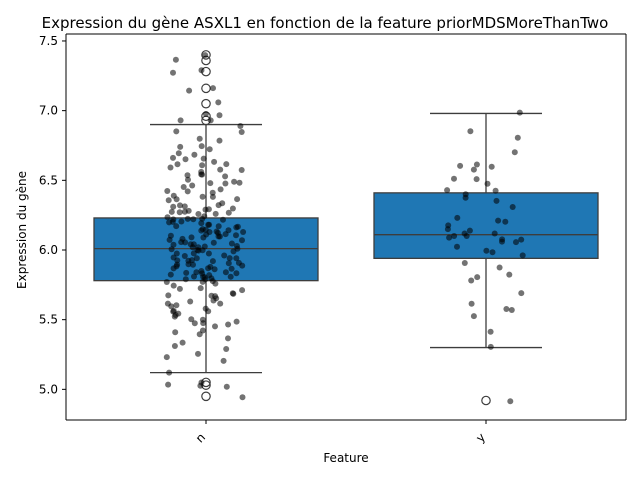  Describe the element at coordinates (200, 437) in the screenshot. I see `x-tick-label-n: n` at that location.